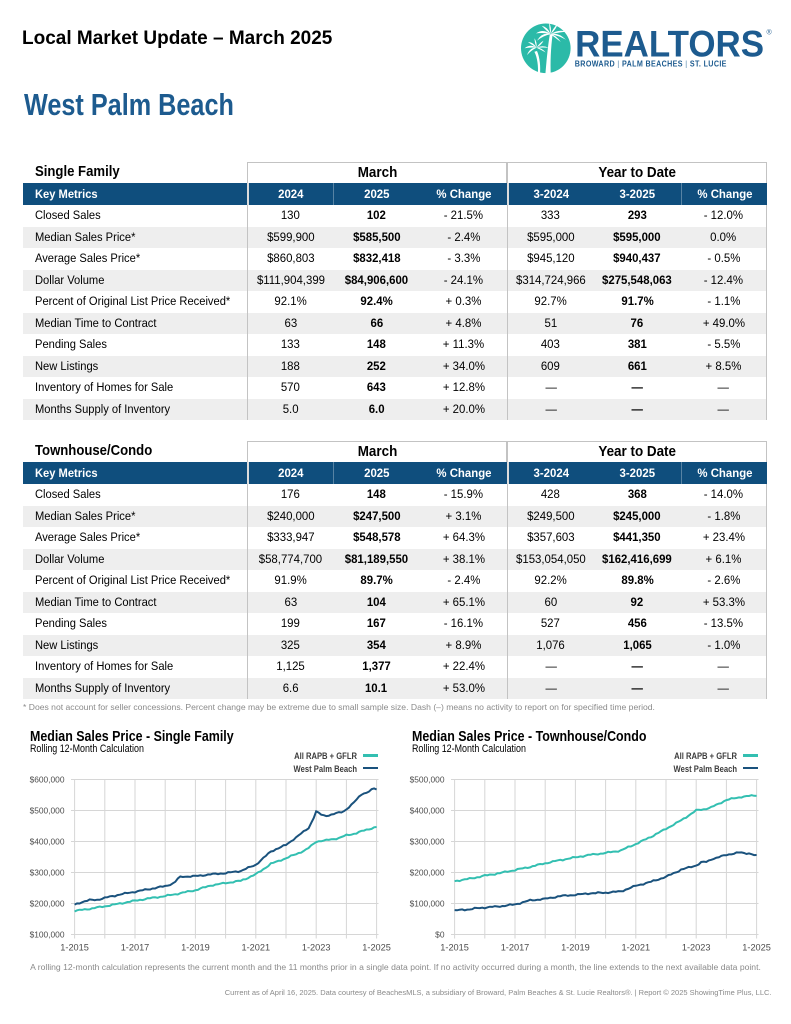 This screenshot has width=791, height=1024. Describe the element at coordinates (651, 63) in the screenshot. I see `svg-text:BROWARD | PALM BEACHES | ST. L: BROWARD | PALM BEACHES | ST. LUCIE` at that location.